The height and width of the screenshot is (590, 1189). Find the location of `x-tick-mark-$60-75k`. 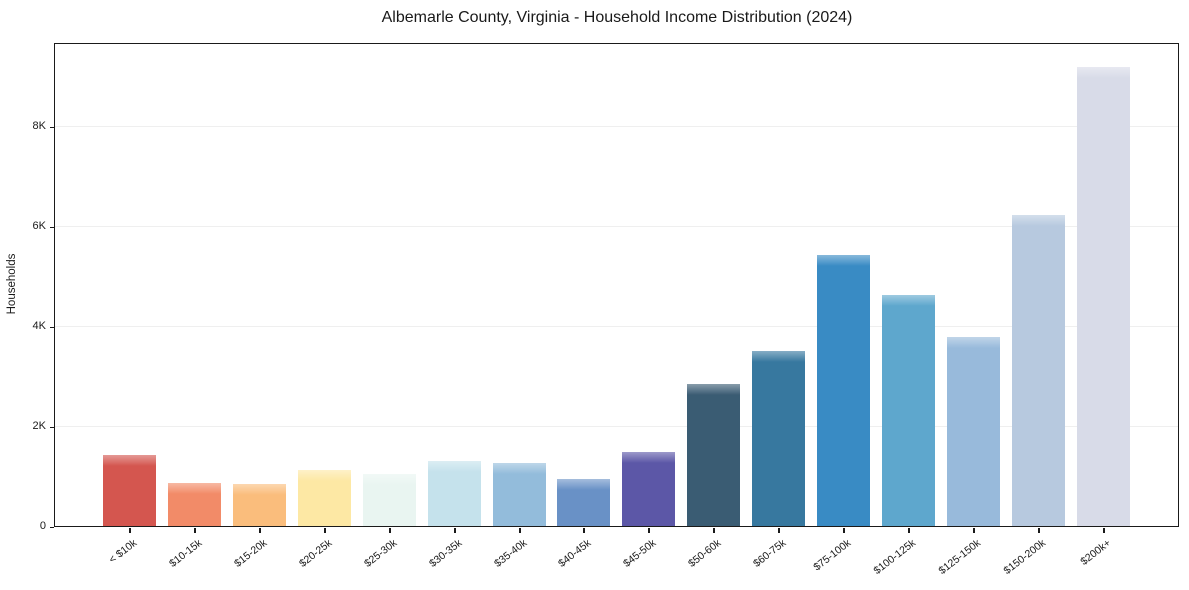

x-tick-mark-$60-75k is located at coordinates (779, 530).